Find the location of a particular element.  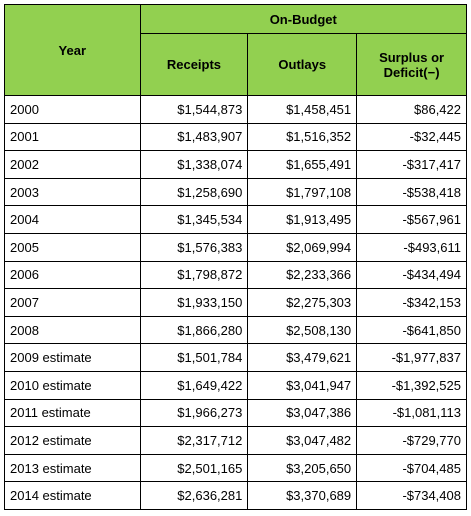

table-row: 2004 $1,345,534 $1,913,495 -$567,961 is located at coordinates (235, 219).